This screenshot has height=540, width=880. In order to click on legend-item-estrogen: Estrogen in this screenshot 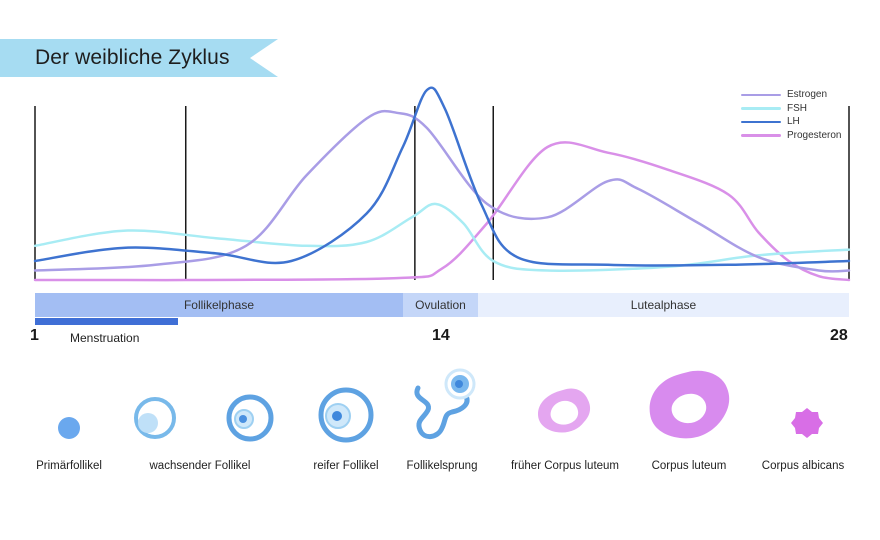, I will do `click(791, 95)`.